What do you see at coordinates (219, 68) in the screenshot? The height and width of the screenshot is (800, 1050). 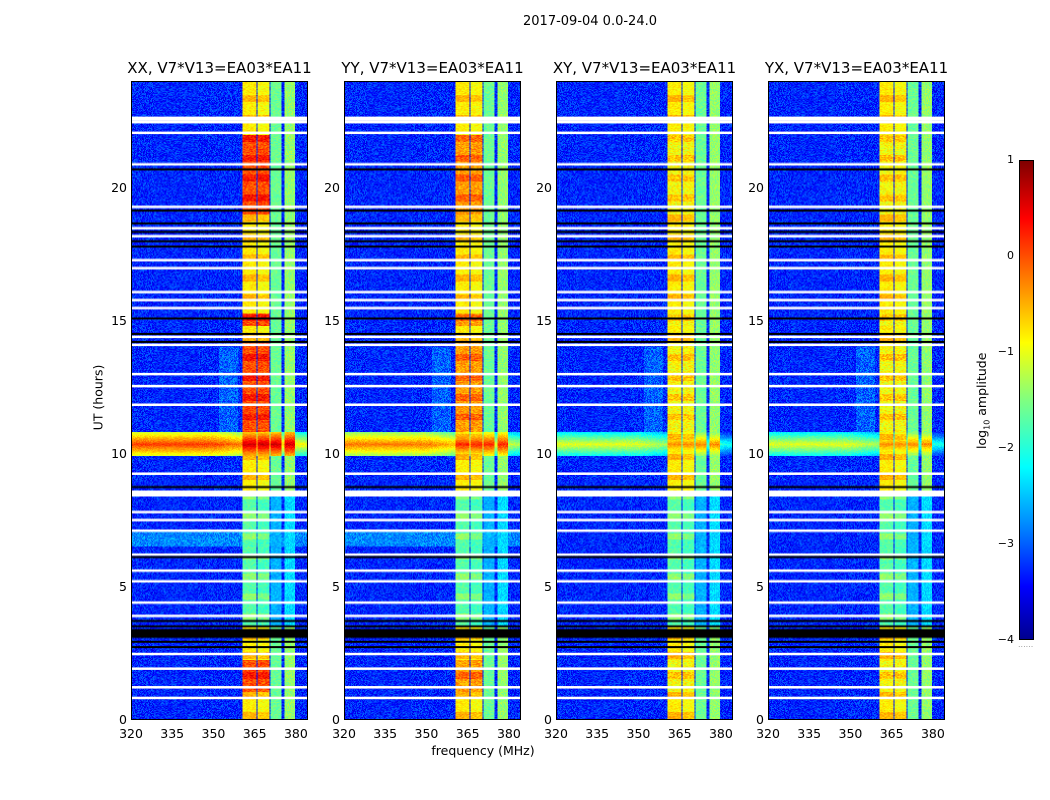 I see `panel-title: XX, V7*V13=EA03*EA11` at bounding box center [219, 68].